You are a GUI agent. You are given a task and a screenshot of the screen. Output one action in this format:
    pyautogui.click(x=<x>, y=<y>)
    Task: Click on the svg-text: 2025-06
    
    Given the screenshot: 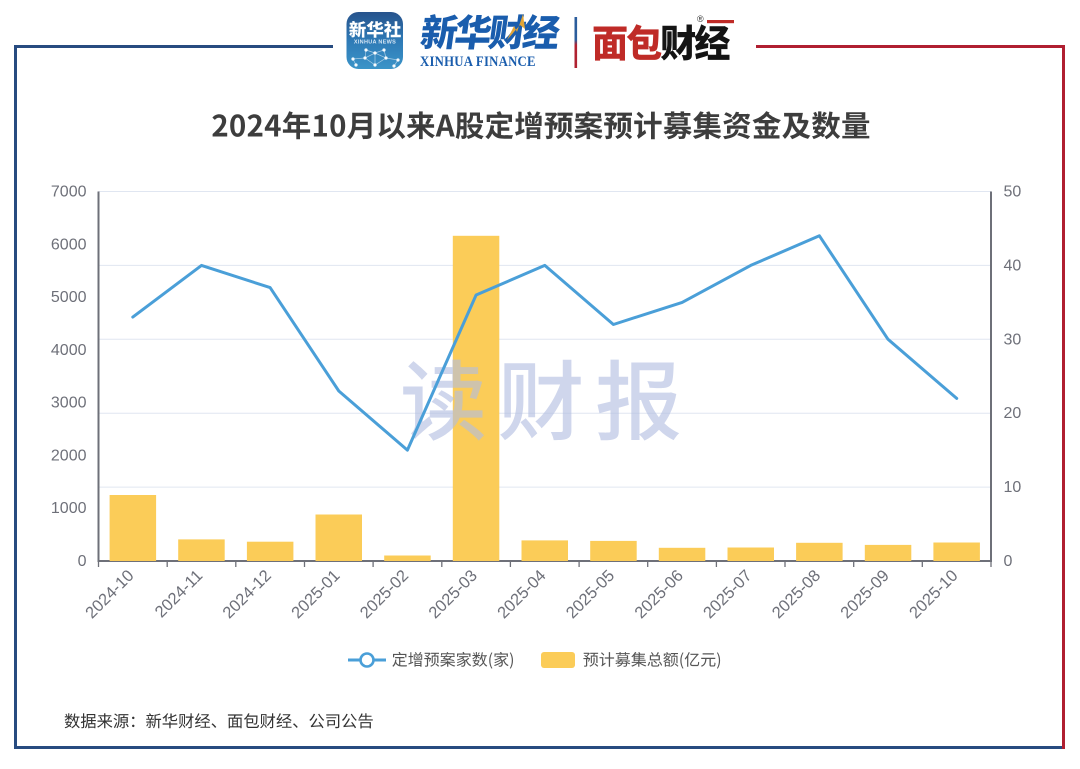 What is the action you would take?
    pyautogui.click(x=659, y=595)
    